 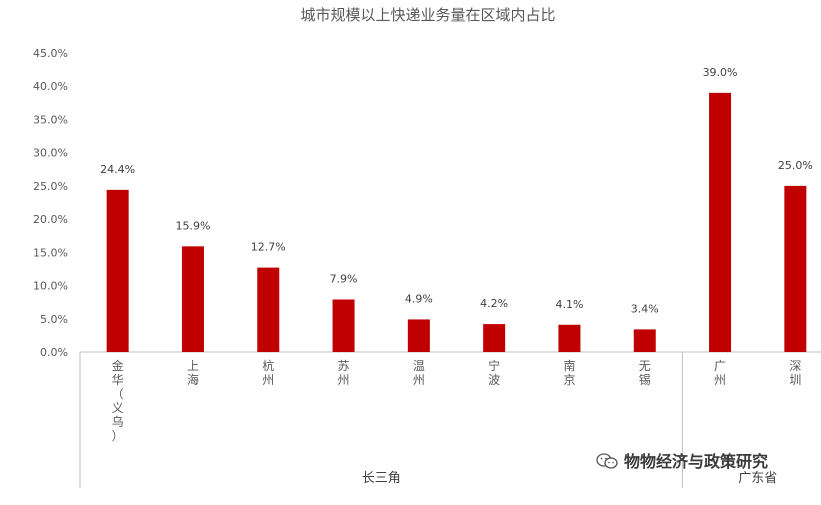 I want to click on data-label: 4.2%, so click(x=494, y=303).